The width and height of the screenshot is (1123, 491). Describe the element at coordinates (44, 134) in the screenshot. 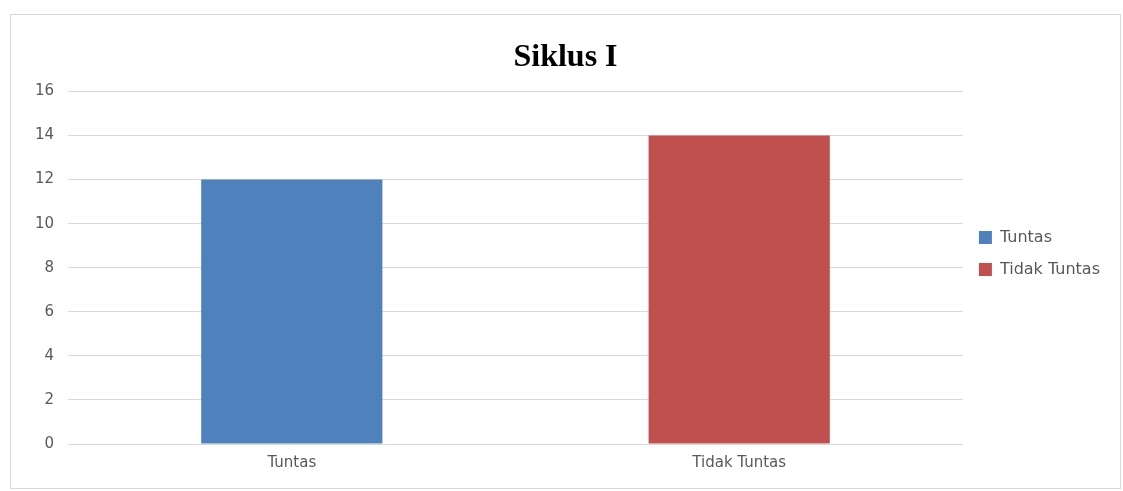

I see `y-tick-label: 14` at that location.